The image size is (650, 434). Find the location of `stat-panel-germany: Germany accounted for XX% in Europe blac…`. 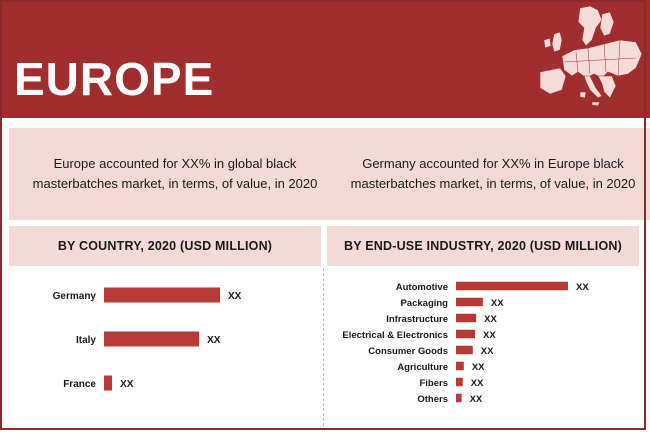

stat-panel-germany: Germany accounted for XX% in Europe blac… is located at coordinates (488, 174).